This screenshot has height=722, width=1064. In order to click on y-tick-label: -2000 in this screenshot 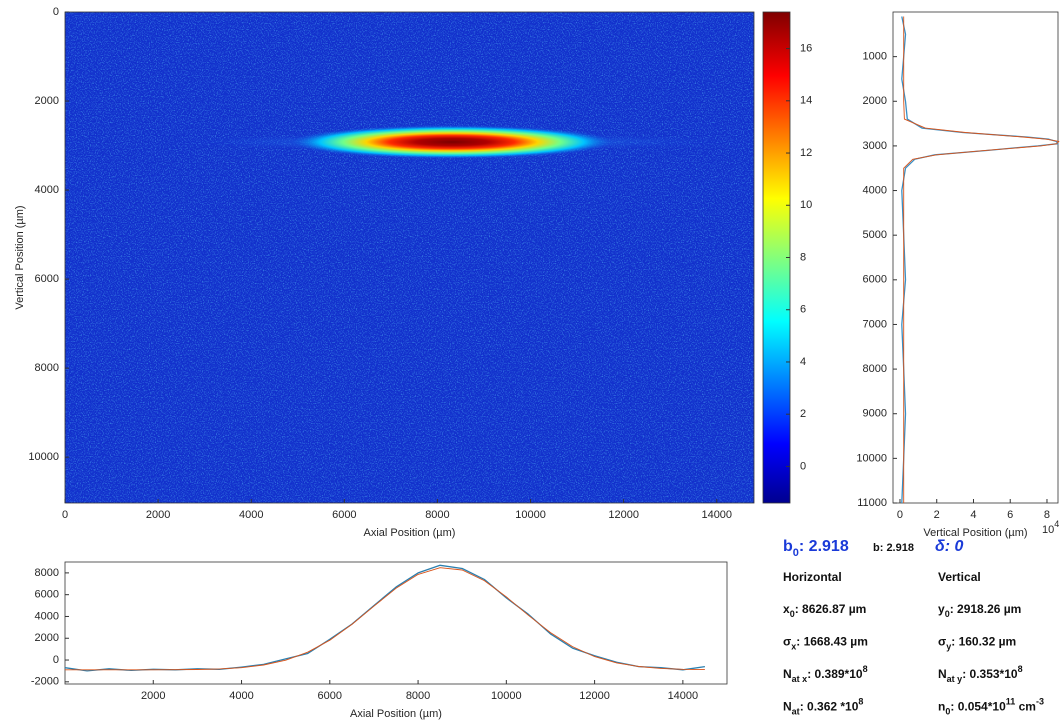, I will do `click(45, 682)`.